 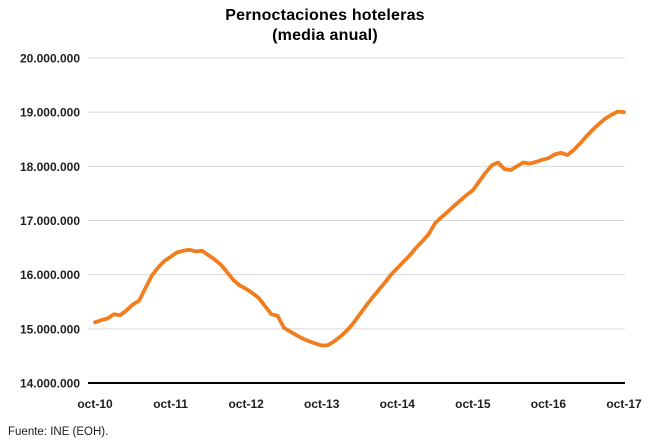 I want to click on x-tick-label: oct-10, so click(x=95, y=404).